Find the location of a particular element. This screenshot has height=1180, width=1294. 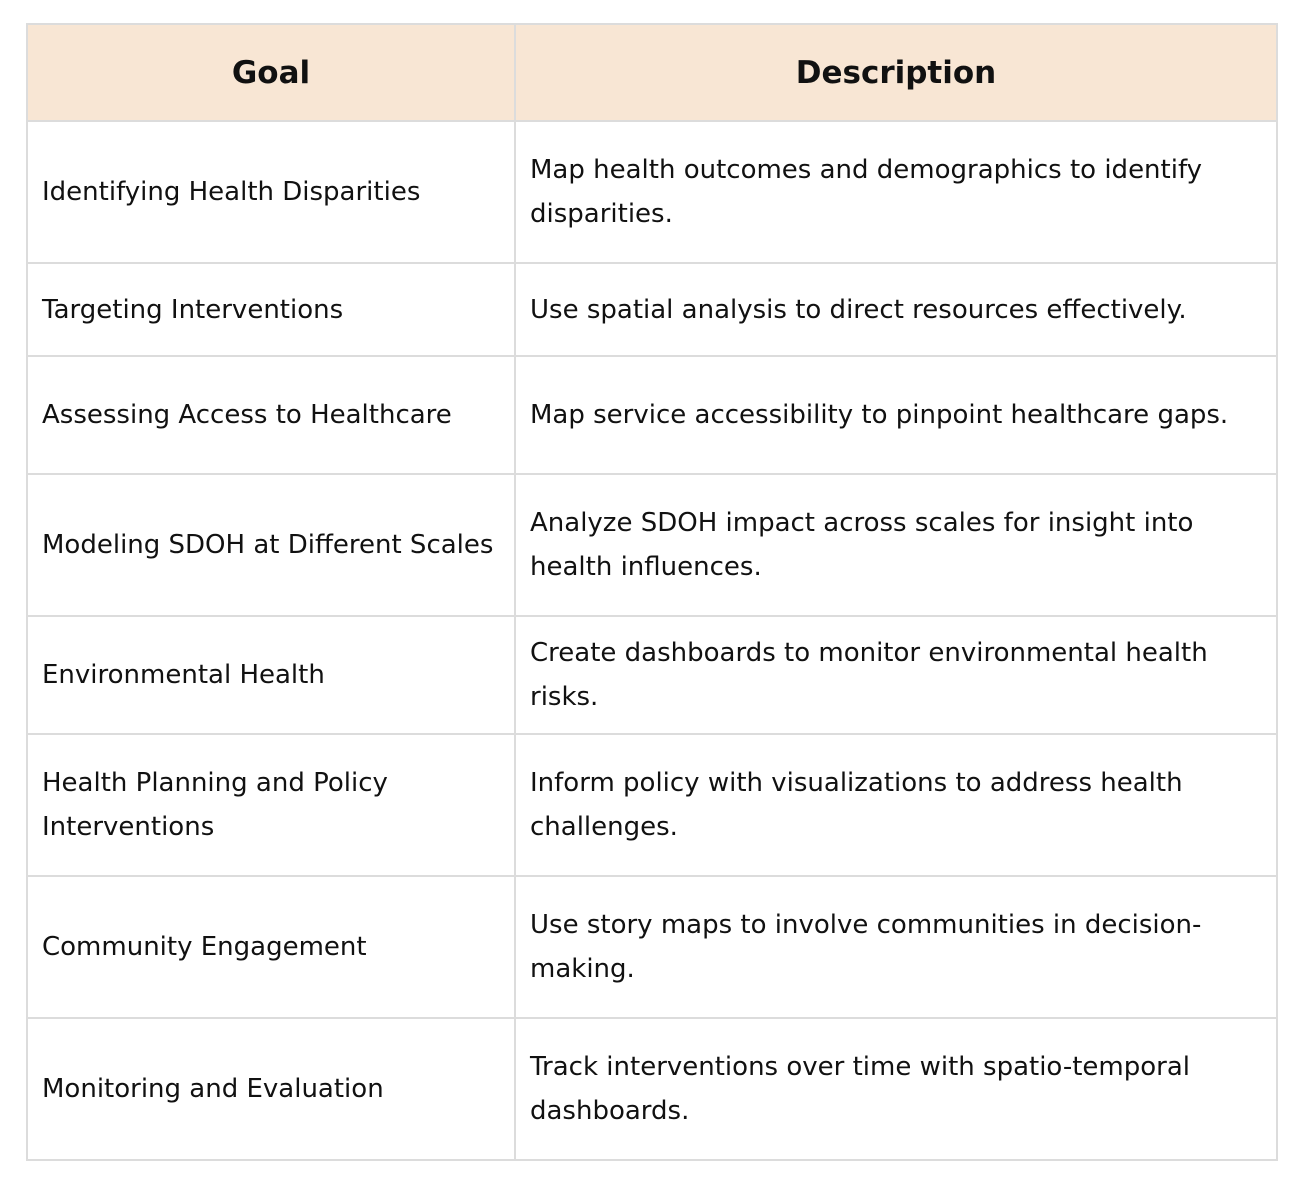

goal-cell: Identifying Health Disparities is located at coordinates (271, 192).